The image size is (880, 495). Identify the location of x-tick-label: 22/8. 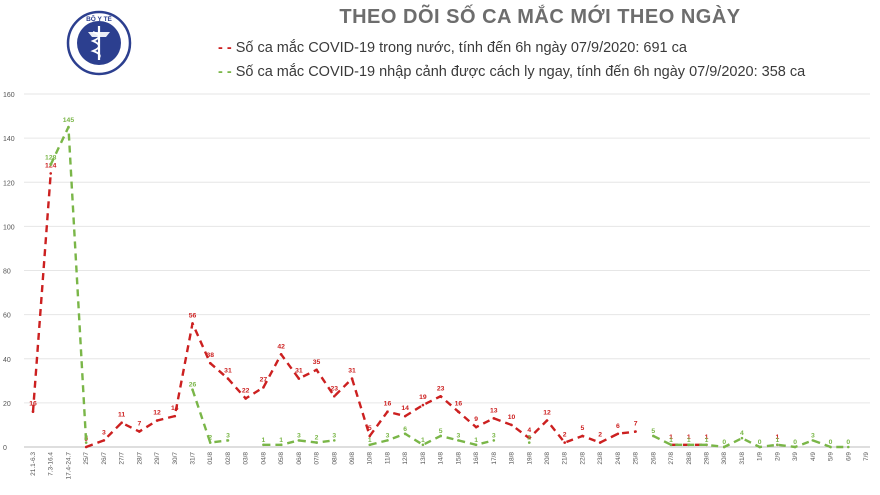
(582, 458).